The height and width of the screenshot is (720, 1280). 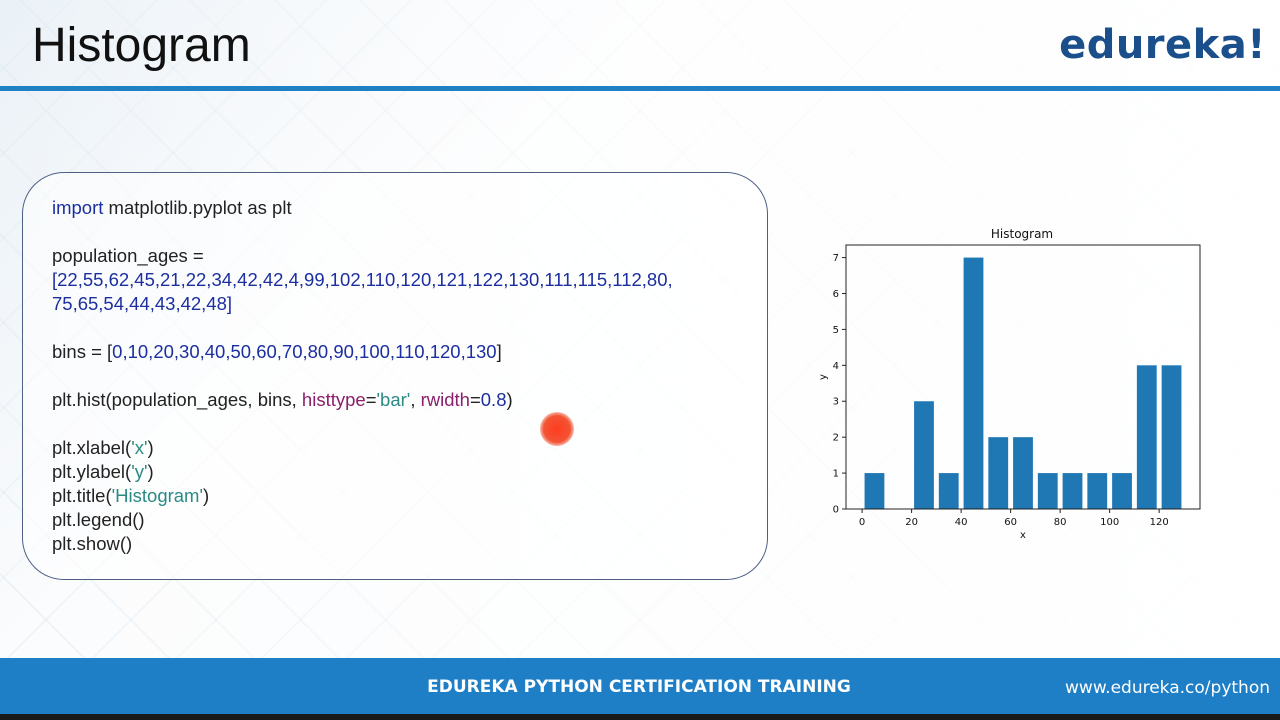 What do you see at coordinates (836, 402) in the screenshot?
I see `y-tick-label: 3` at bounding box center [836, 402].